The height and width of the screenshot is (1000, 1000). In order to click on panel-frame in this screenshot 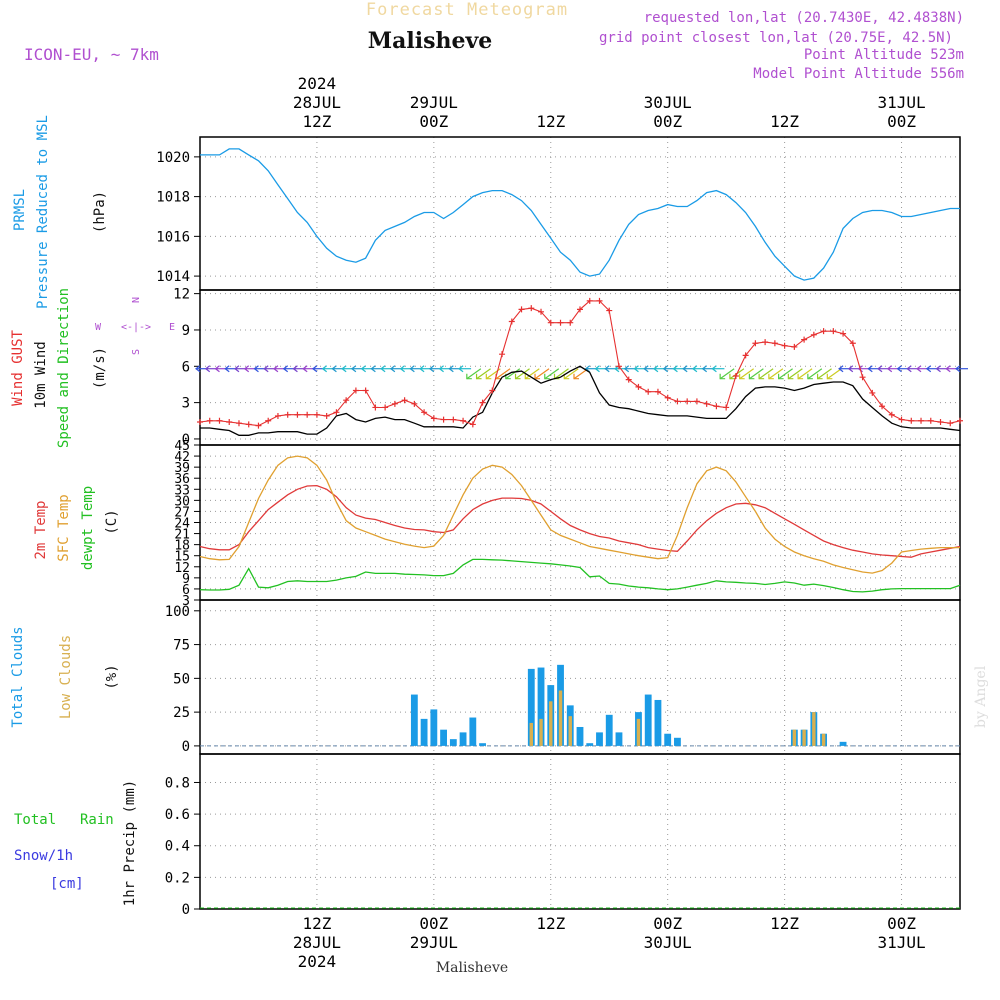, I will do `click(580, 831)`.